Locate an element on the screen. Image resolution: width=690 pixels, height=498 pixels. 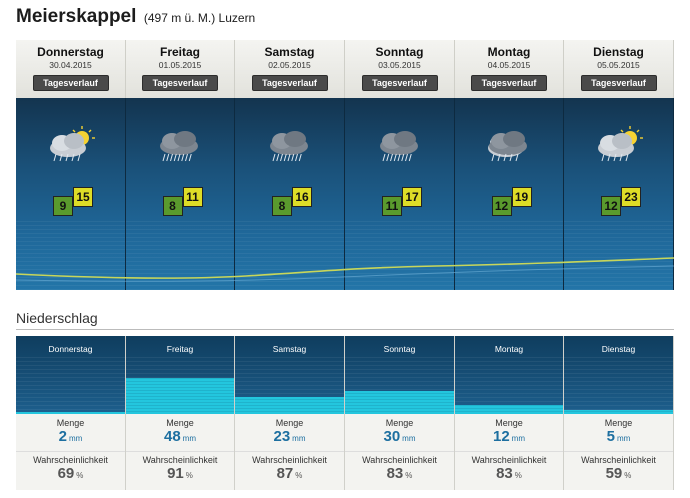
precip-column-sonntag: Sonntag Menge 30 mm Wahrscheinlichkeit 83% is located at coordinates (400, 413).